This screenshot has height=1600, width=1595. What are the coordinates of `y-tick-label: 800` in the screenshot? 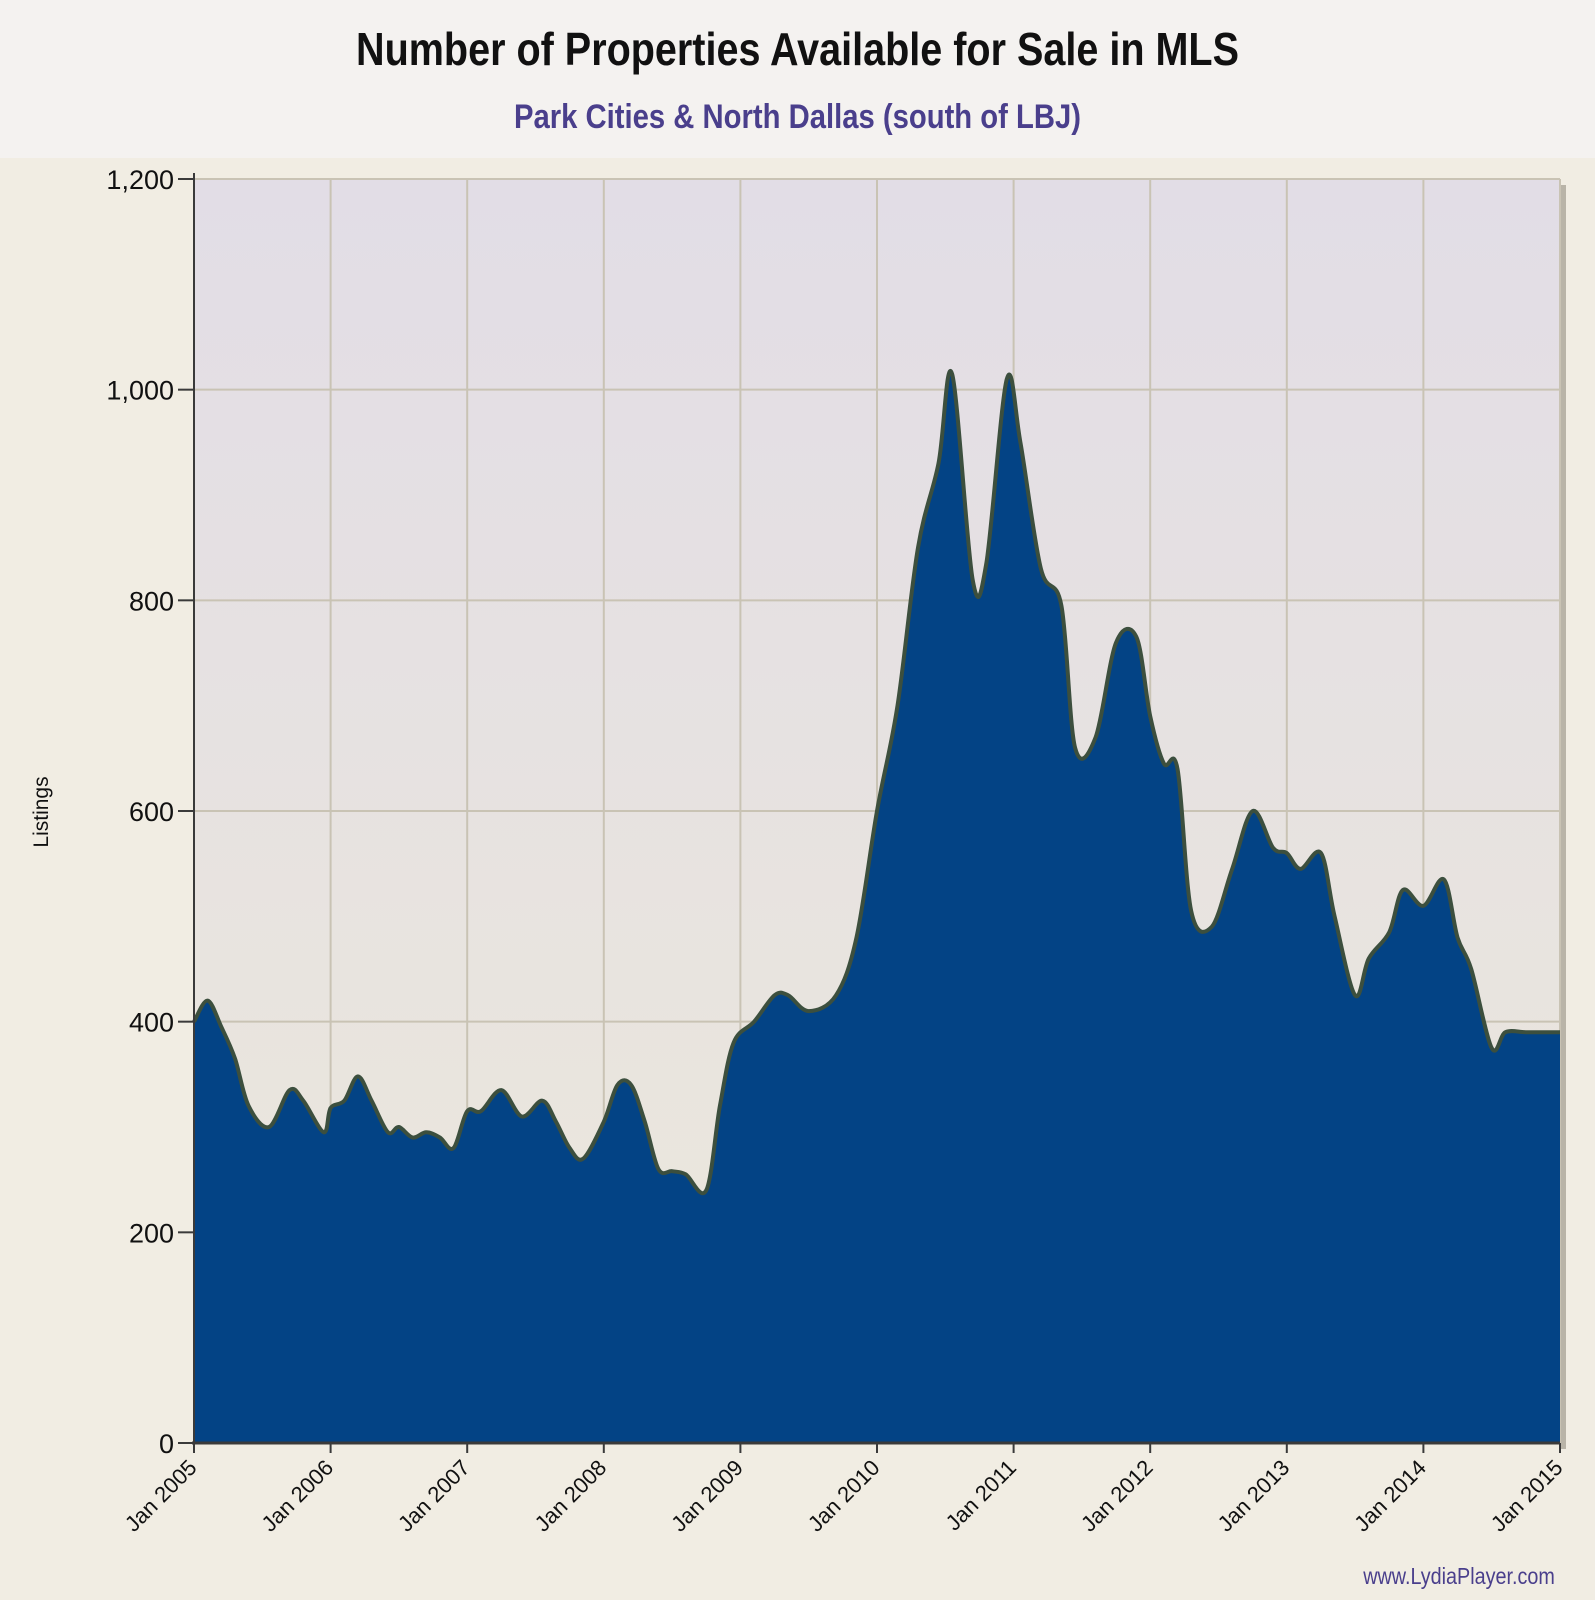 It's located at (151, 601).